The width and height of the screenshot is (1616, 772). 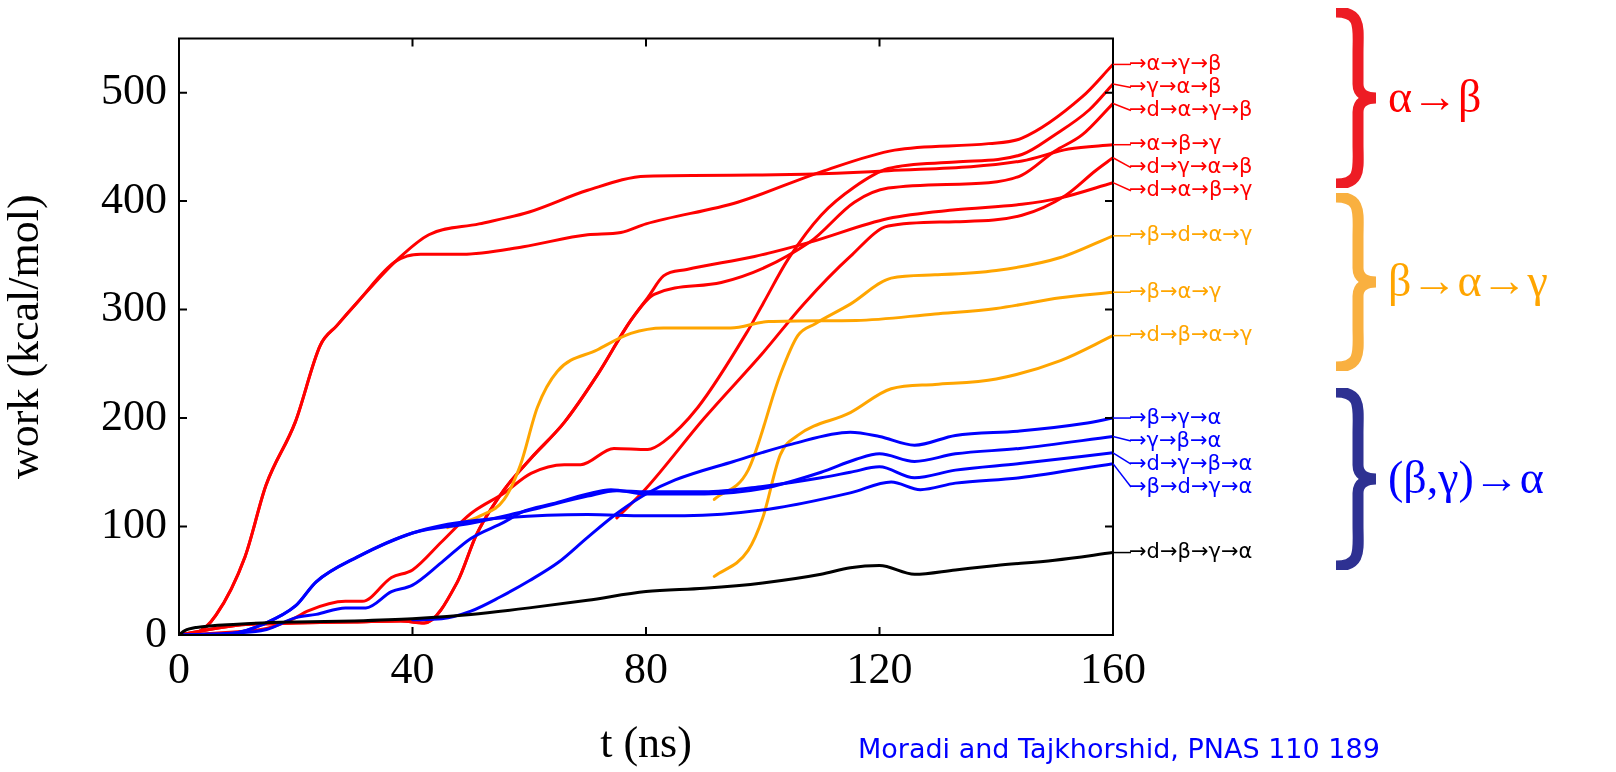 What do you see at coordinates (156, 632) in the screenshot?
I see `y-tick-label: 0` at bounding box center [156, 632].